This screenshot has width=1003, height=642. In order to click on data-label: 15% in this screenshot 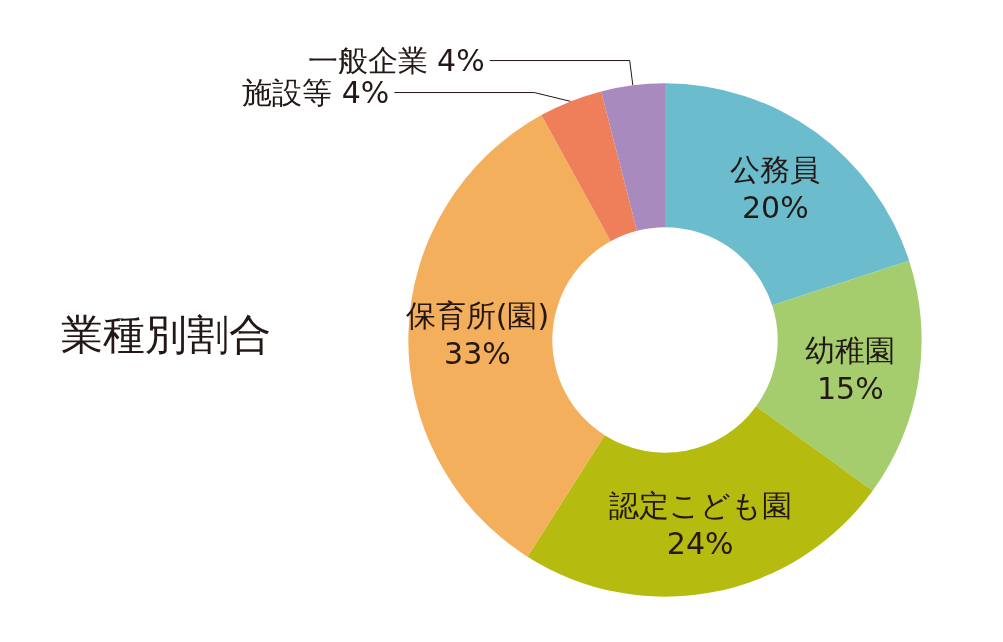, I will do `click(850, 388)`.